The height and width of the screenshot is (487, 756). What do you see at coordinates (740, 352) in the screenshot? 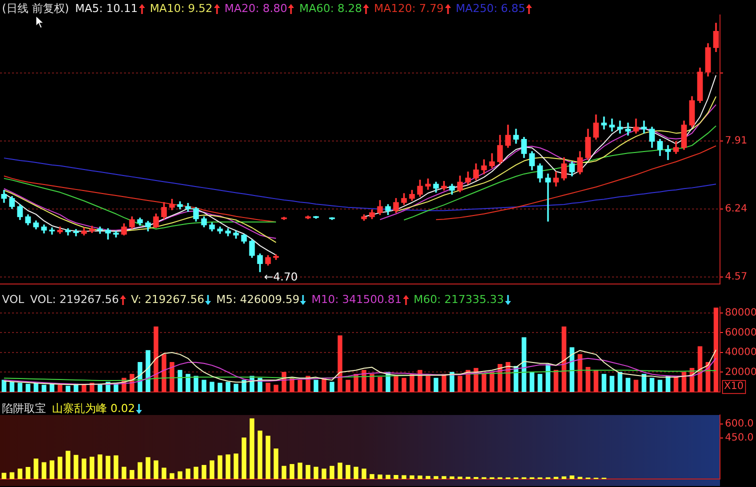
I see `y-tick-label: 40000` at bounding box center [740, 352].